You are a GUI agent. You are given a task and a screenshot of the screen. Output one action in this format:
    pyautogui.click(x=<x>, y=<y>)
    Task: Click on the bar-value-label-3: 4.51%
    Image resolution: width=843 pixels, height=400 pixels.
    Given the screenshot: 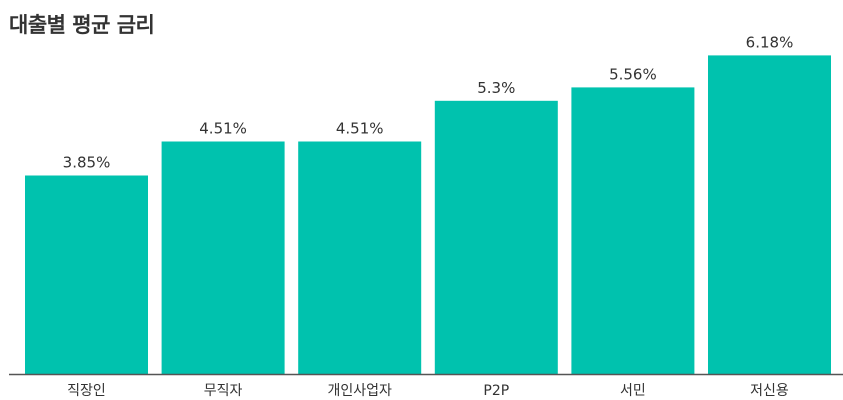 What is the action you would take?
    pyautogui.click(x=360, y=129)
    